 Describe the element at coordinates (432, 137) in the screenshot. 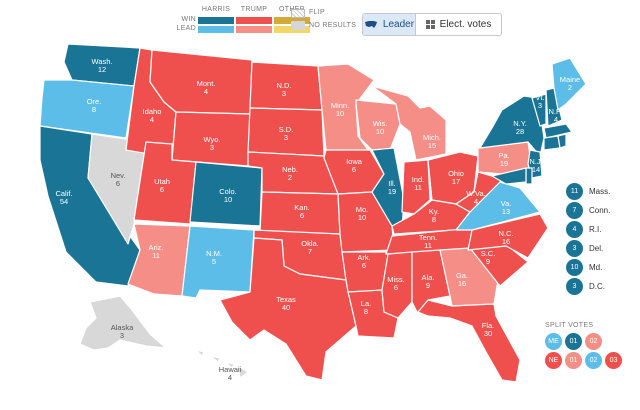

I see `label-abbr: Mich.` at that location.